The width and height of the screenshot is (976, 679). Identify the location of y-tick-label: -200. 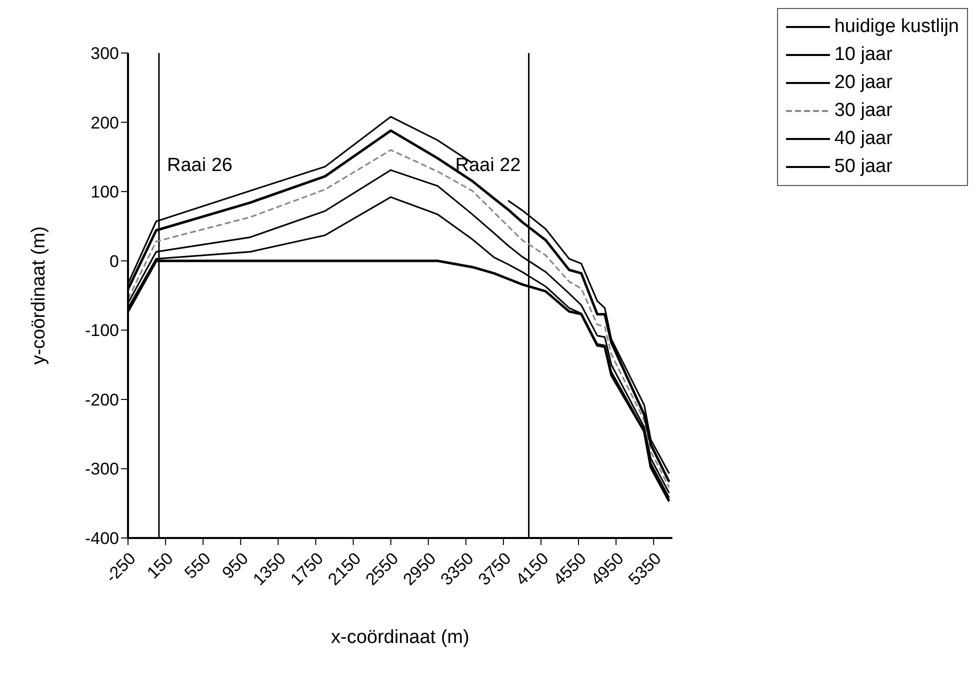
(101, 400).